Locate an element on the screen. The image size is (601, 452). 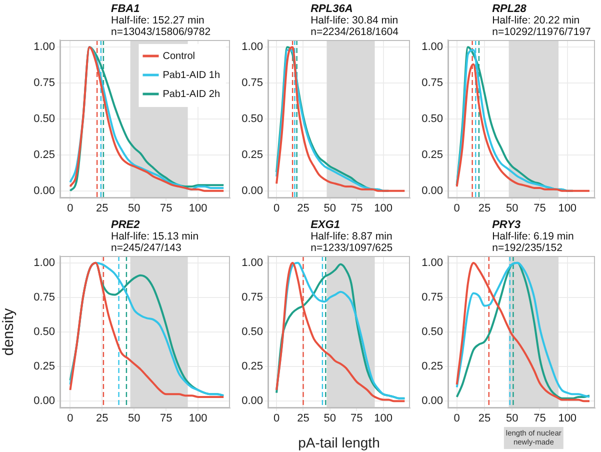
chart-subtitle: Half-life: 8.87 min is located at coordinates (351, 236).